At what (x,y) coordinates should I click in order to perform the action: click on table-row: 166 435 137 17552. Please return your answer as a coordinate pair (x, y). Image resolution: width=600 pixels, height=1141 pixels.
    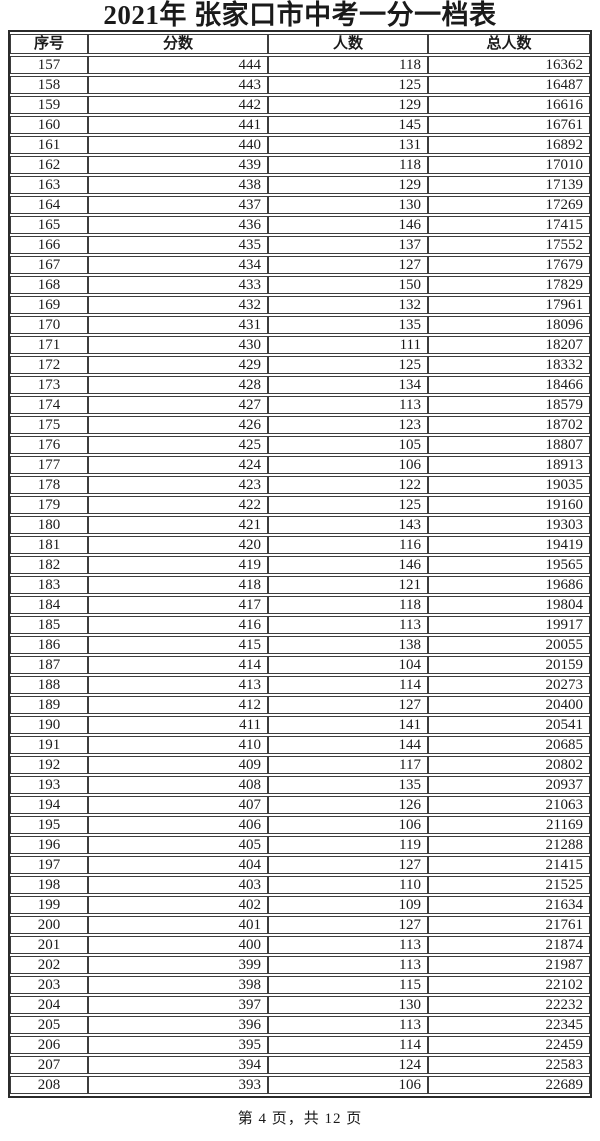
    Looking at the image, I should click on (300, 245).